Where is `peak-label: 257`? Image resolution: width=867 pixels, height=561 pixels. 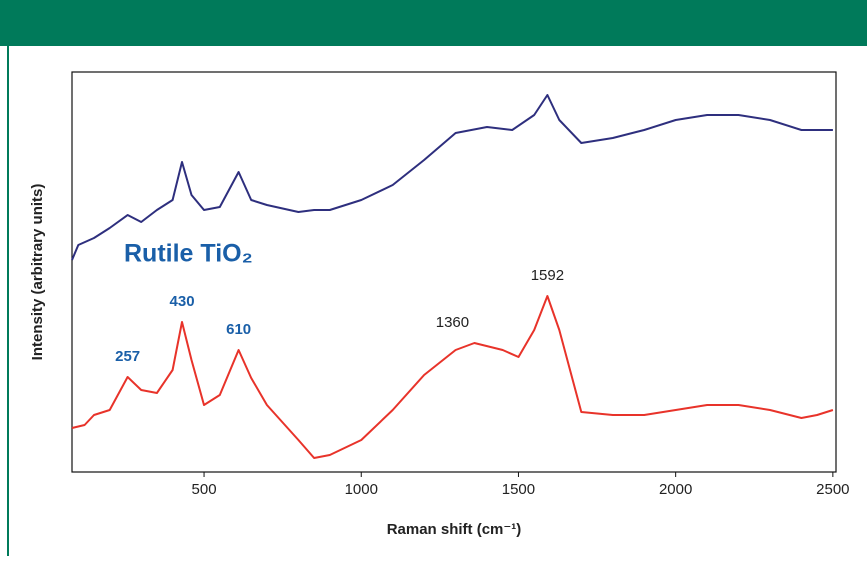
peak-label: 257 is located at coordinates (127, 356).